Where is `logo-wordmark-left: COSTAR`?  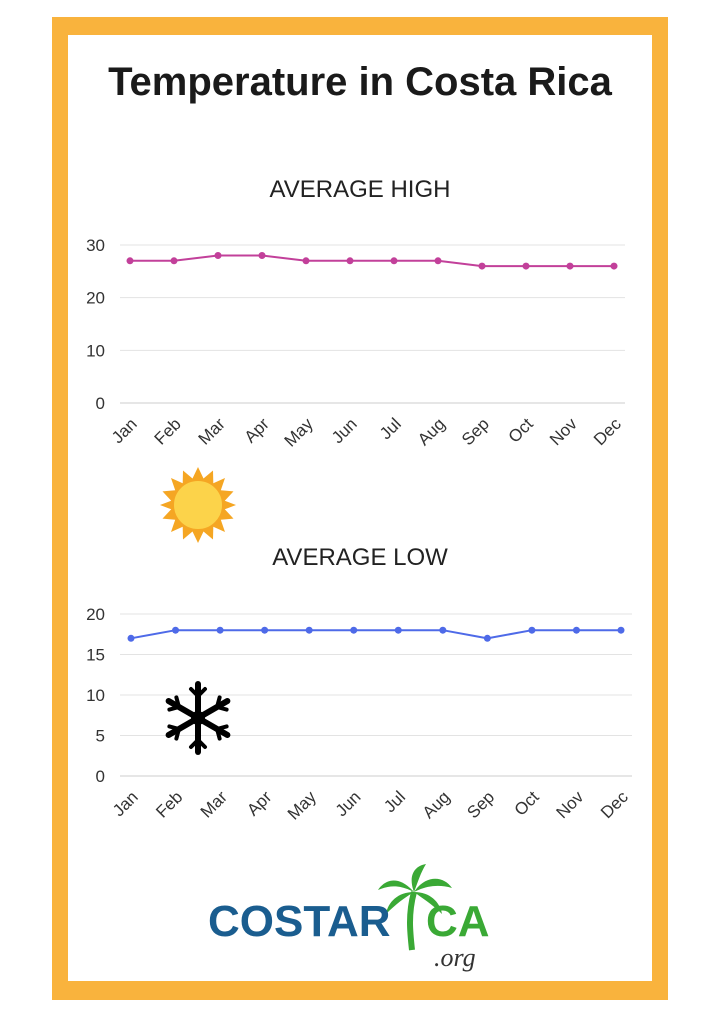
logo-wordmark-left: COSTAR is located at coordinates (299, 921).